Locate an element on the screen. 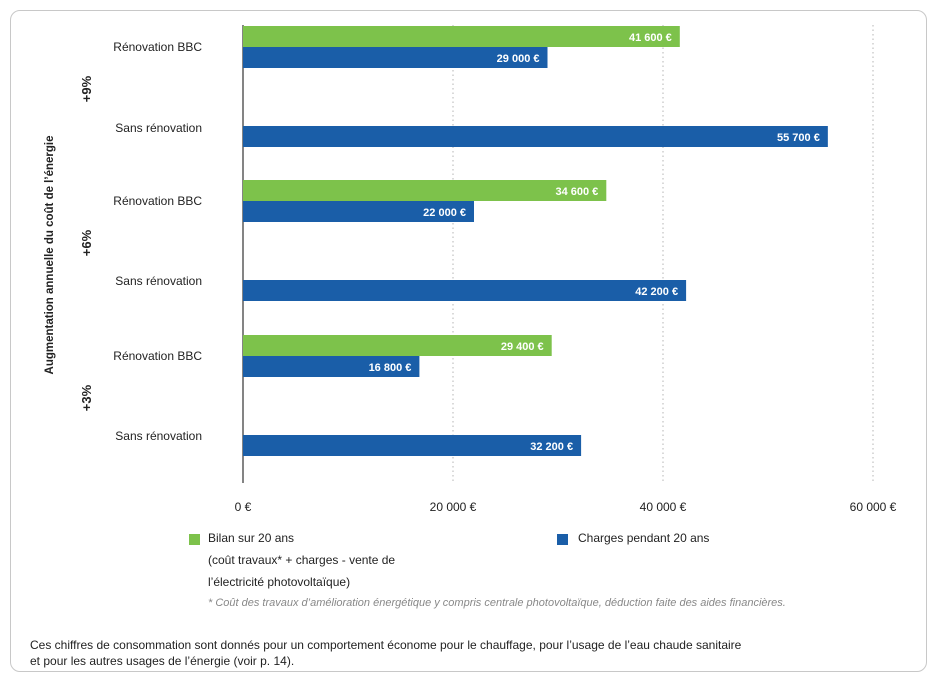 This screenshot has height=683, width=939. x-tick-label-2: 40 000 € is located at coordinates (663, 507).